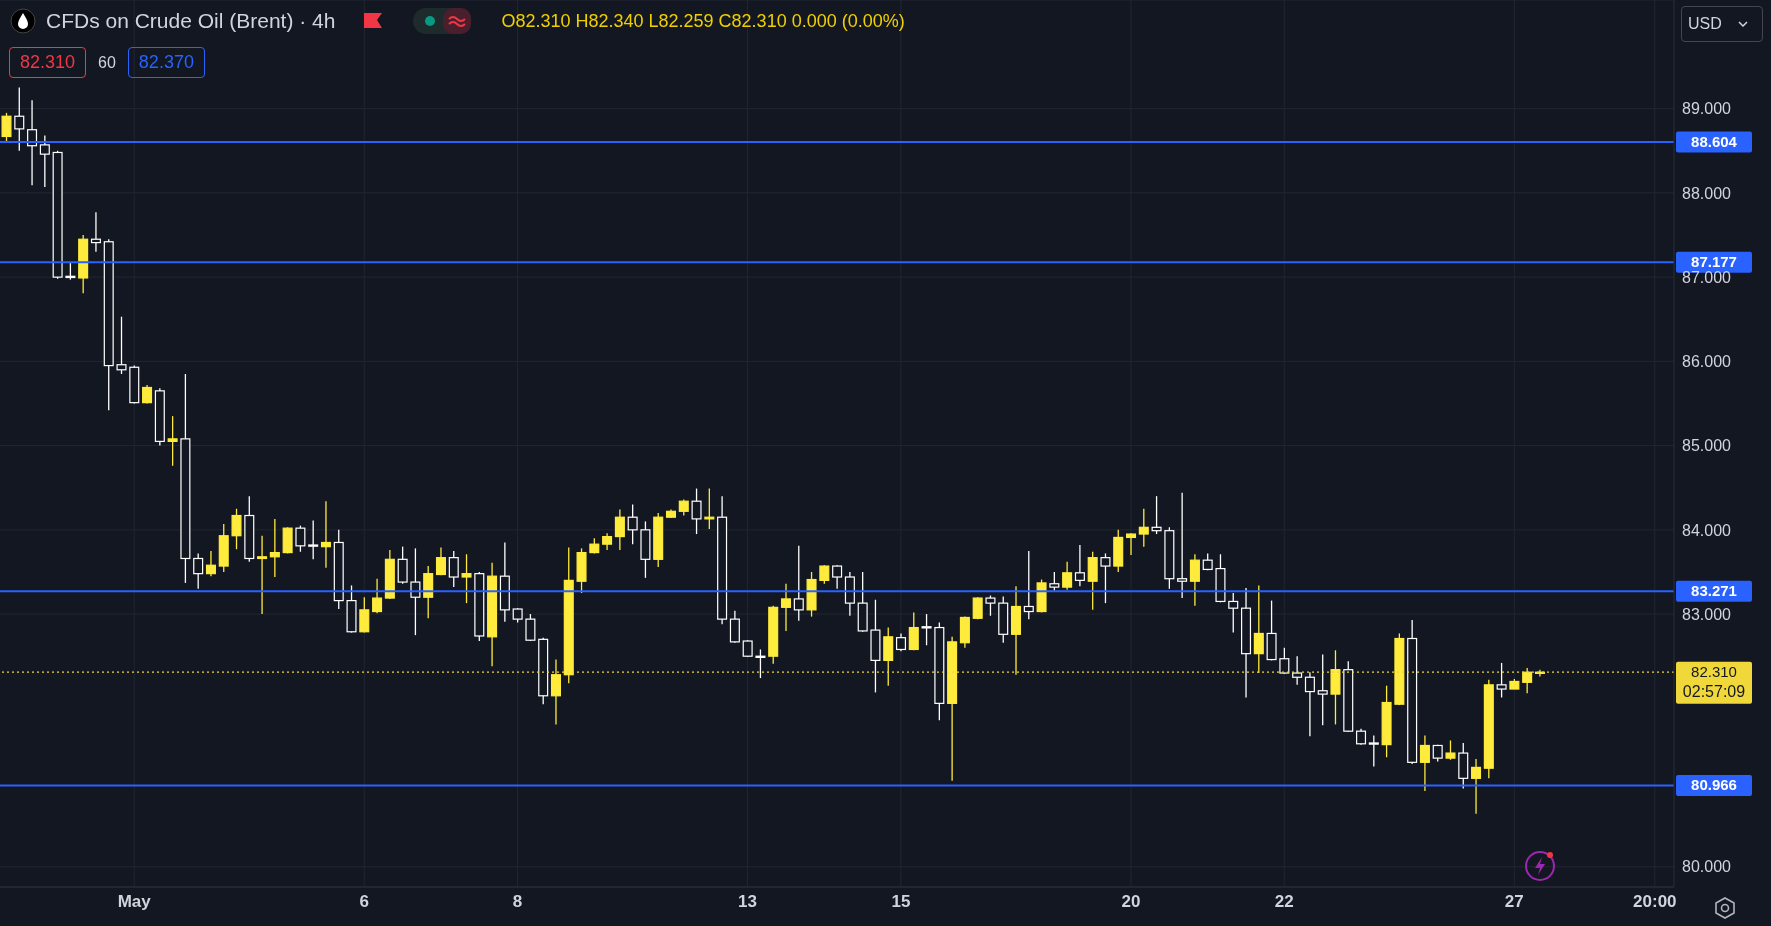 This screenshot has height=926, width=1771. Describe the element at coordinates (1707, 362) in the screenshot. I see `y-tick-label: 86.000` at that location.